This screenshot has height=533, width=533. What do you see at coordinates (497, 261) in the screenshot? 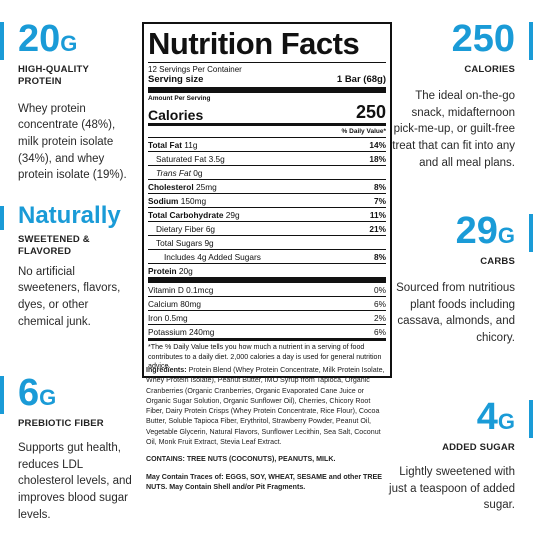
I see `carbs-label: CARBS` at bounding box center [497, 261].